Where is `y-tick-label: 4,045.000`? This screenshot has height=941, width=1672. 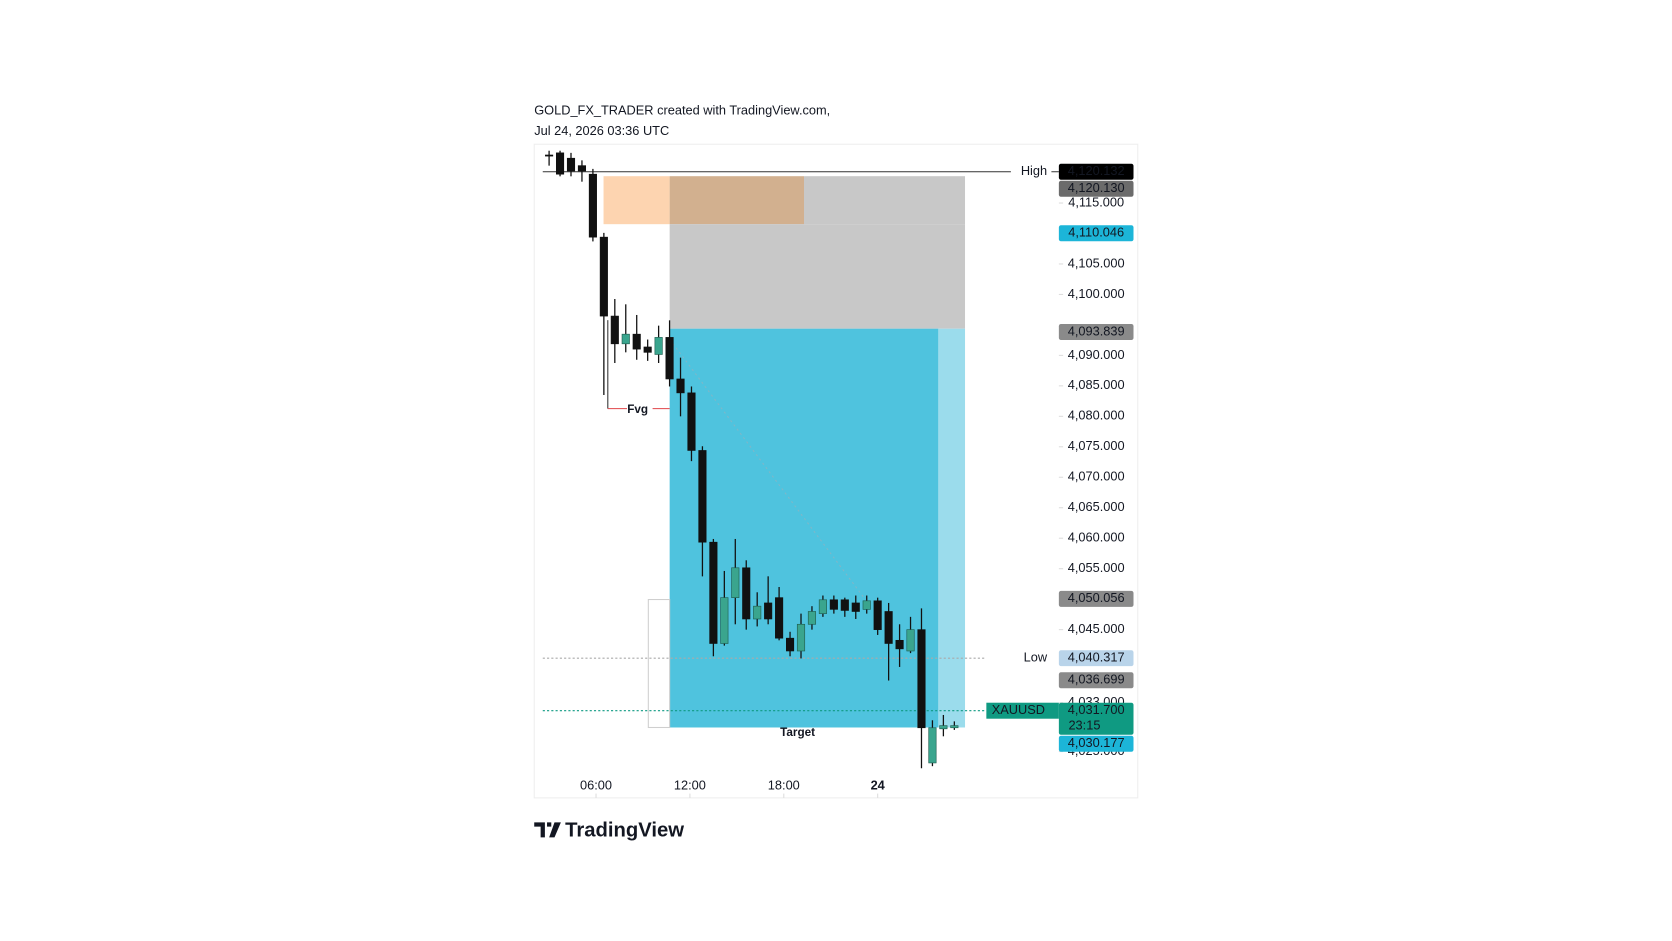 y-tick-label: 4,045.000 is located at coordinates (1096, 628).